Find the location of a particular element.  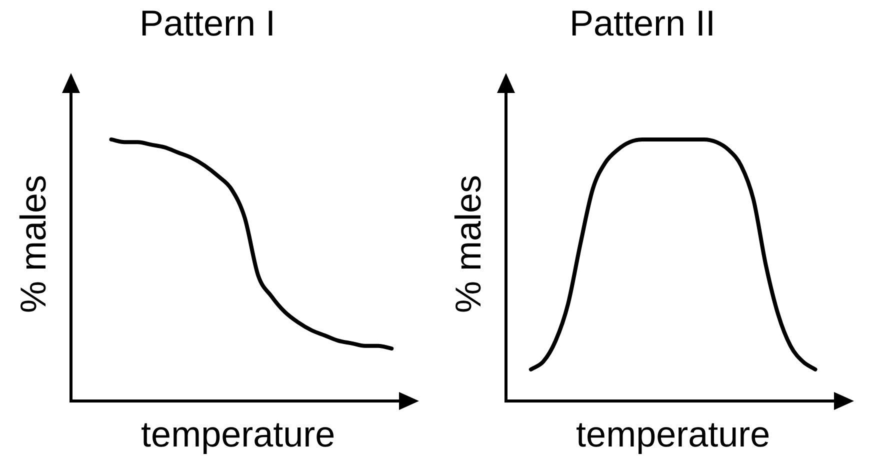

chart-title: Pattern II is located at coordinates (642, 23).